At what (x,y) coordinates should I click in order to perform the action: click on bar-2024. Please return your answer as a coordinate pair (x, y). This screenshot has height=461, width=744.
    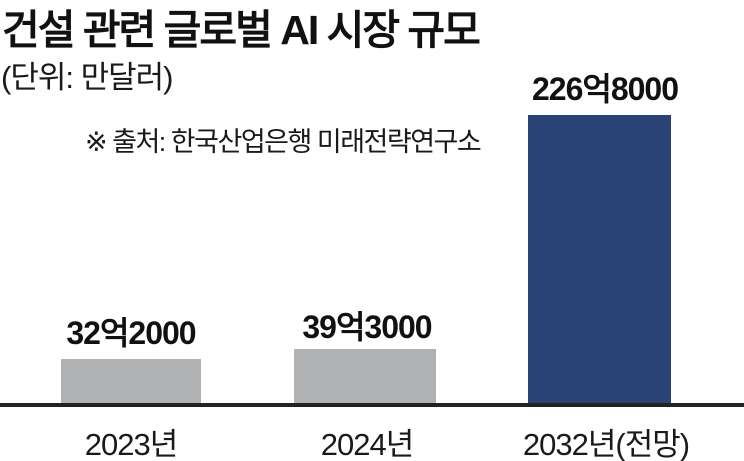
    Looking at the image, I should click on (365, 377).